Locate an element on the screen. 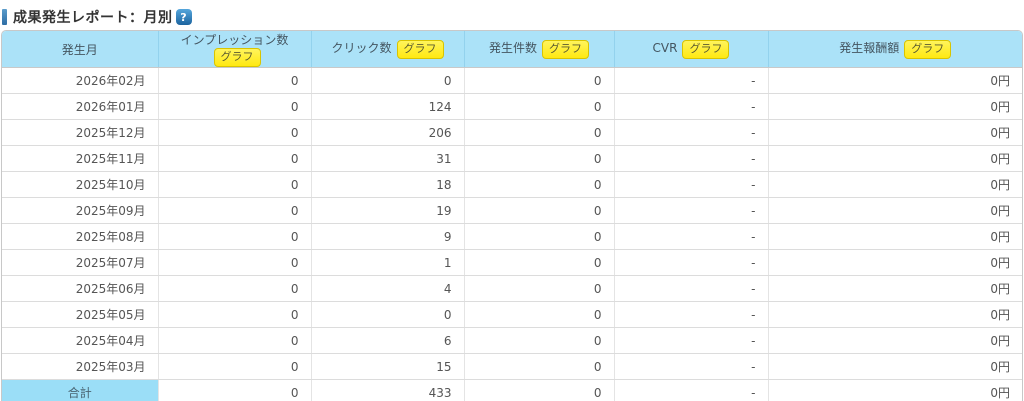 The image size is (1024, 401). cell-month: 2025年05月 is located at coordinates (80, 314).